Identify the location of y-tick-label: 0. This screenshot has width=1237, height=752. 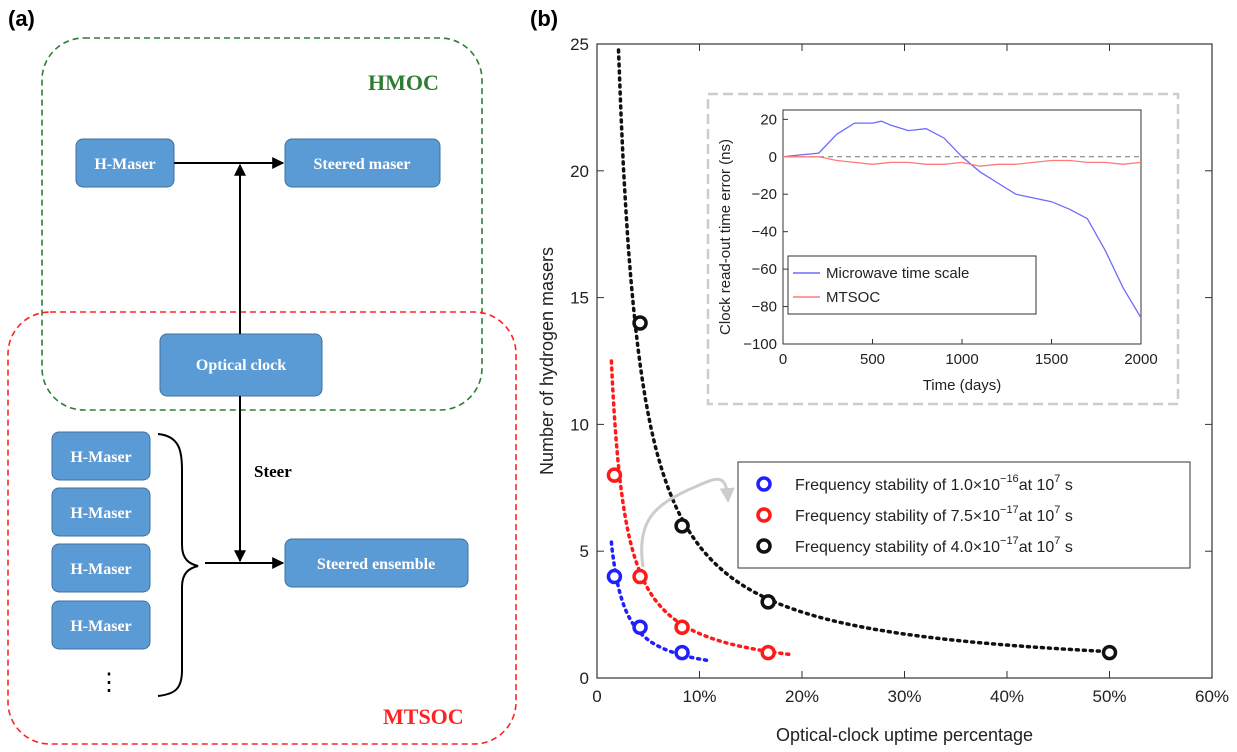
(584, 678).